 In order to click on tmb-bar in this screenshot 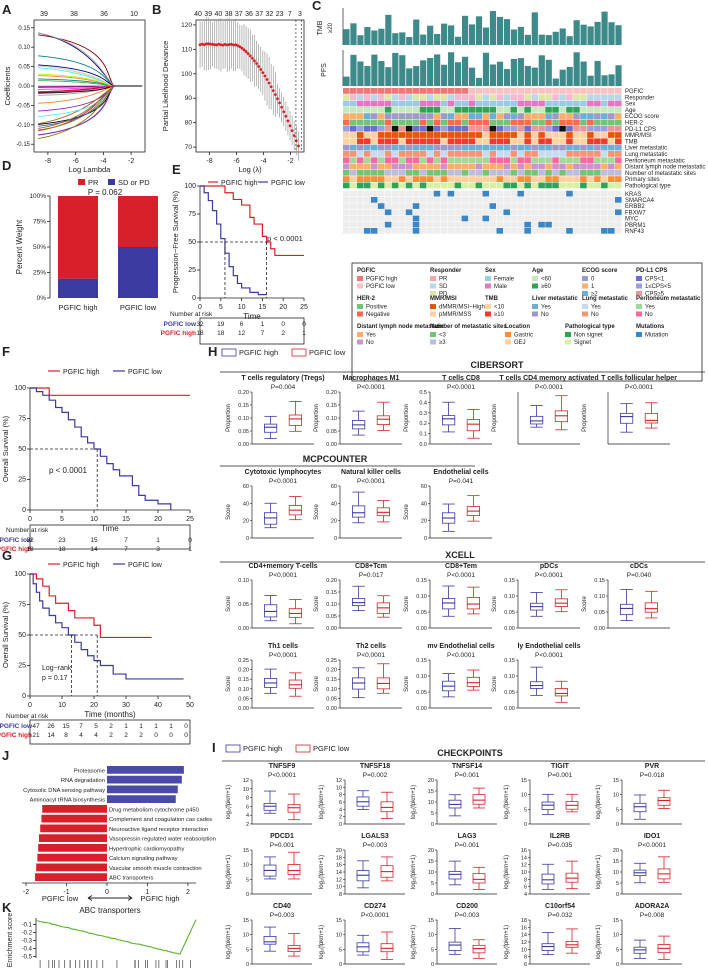, I will do `click(409, 40)`.